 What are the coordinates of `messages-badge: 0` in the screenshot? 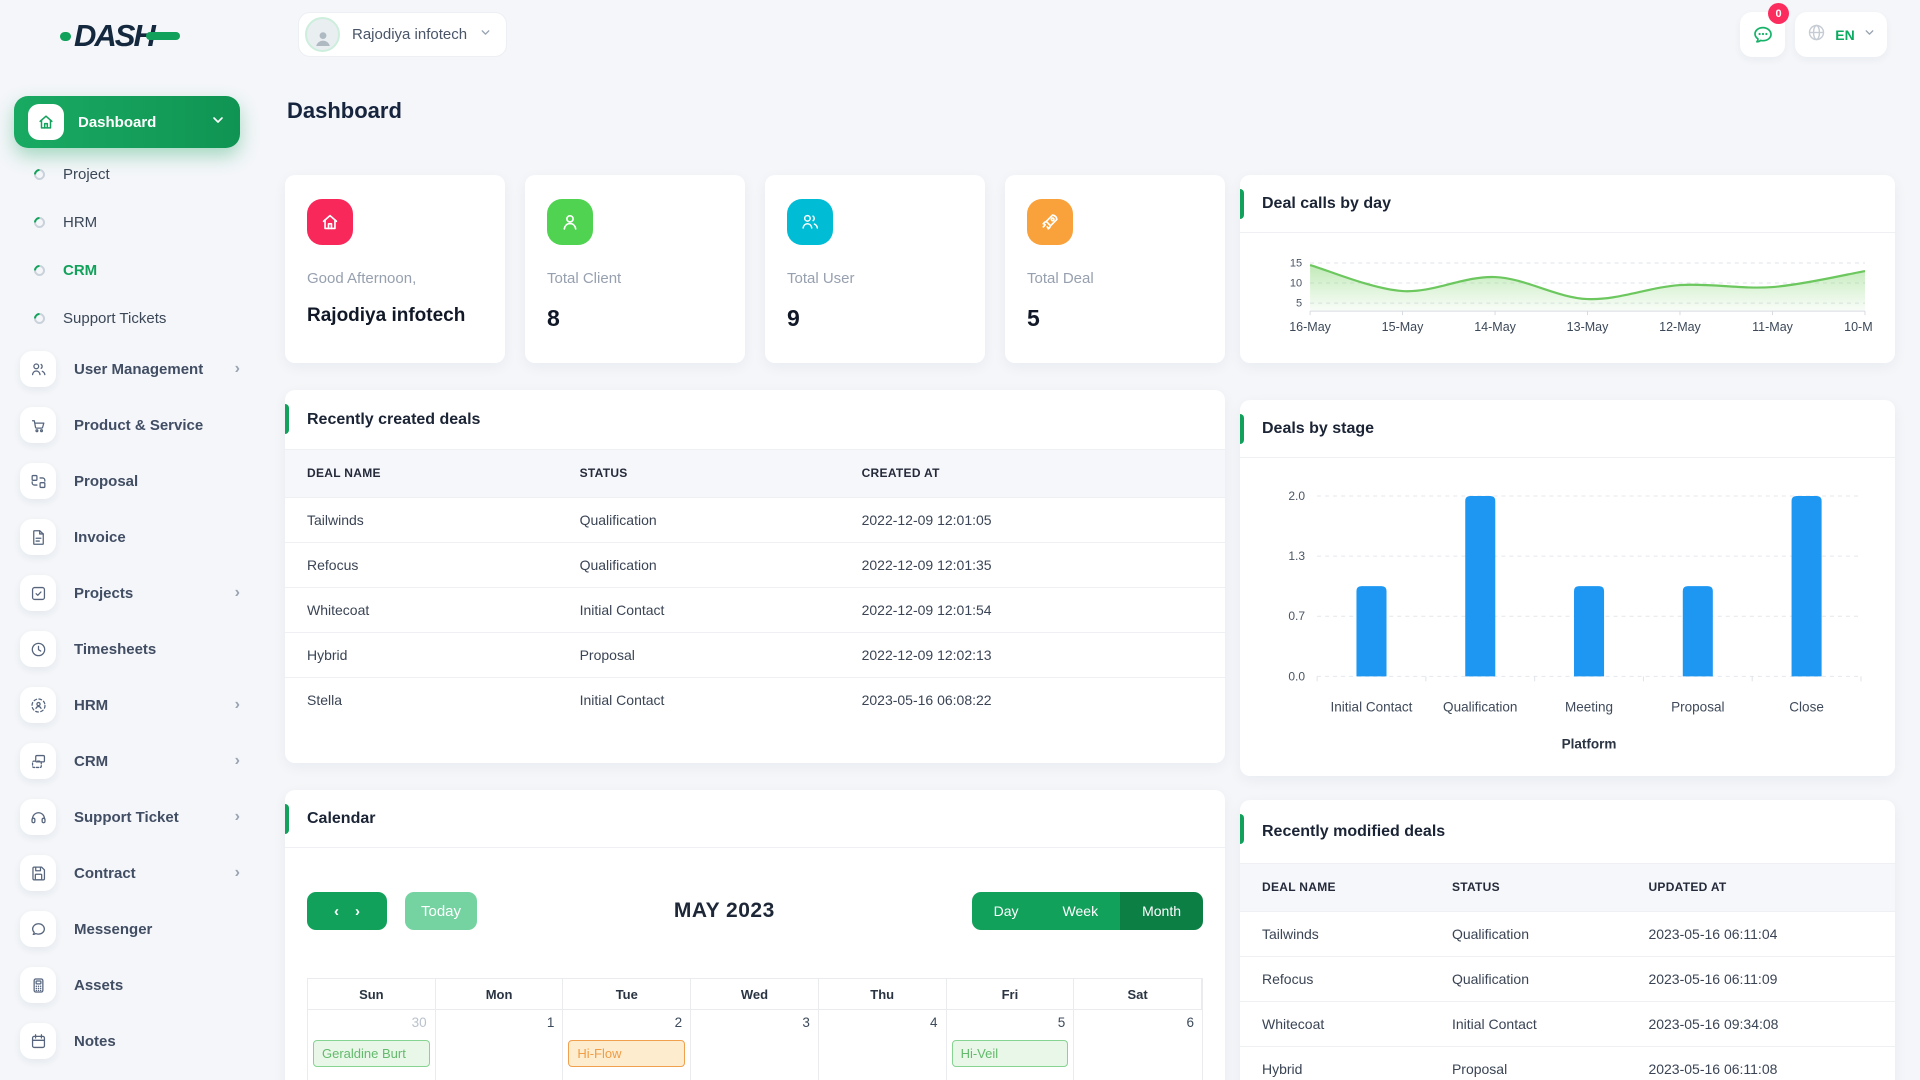 It's located at (1778, 13).